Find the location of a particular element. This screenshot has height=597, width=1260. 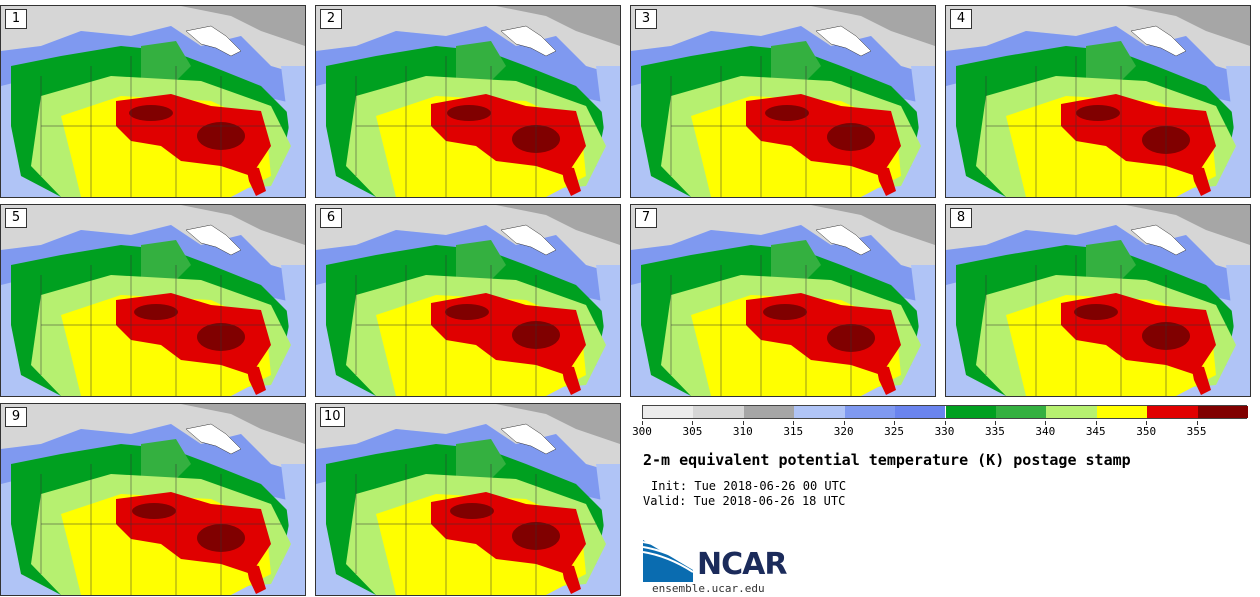

member-number: 6 is located at coordinates (331, 218).